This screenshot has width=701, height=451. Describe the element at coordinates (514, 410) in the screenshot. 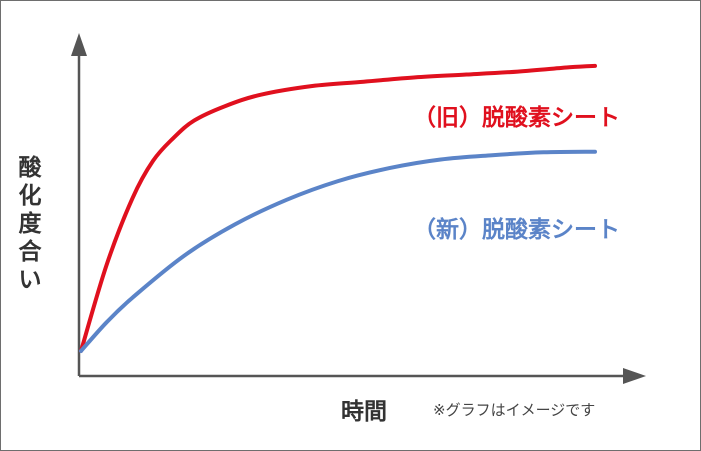

I see `image-note: ※グラフはイメージです` at that location.